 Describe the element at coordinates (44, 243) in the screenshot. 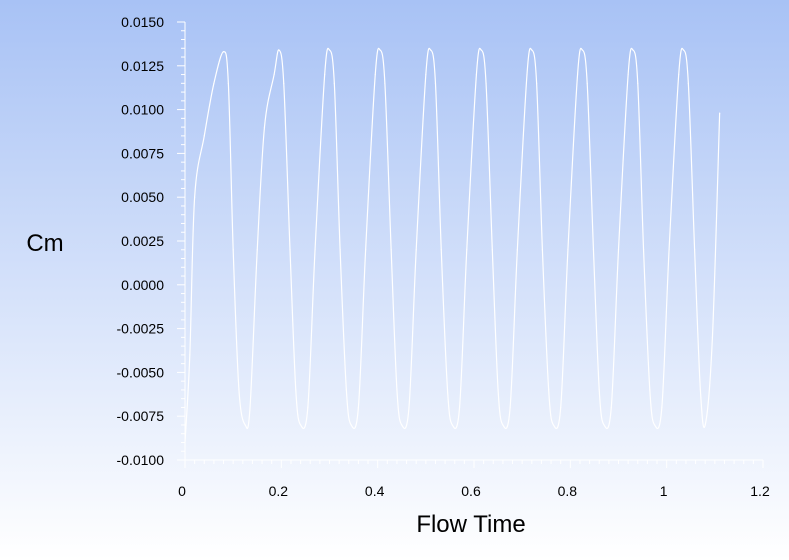

I see `y-axis-title: Cm` at that location.